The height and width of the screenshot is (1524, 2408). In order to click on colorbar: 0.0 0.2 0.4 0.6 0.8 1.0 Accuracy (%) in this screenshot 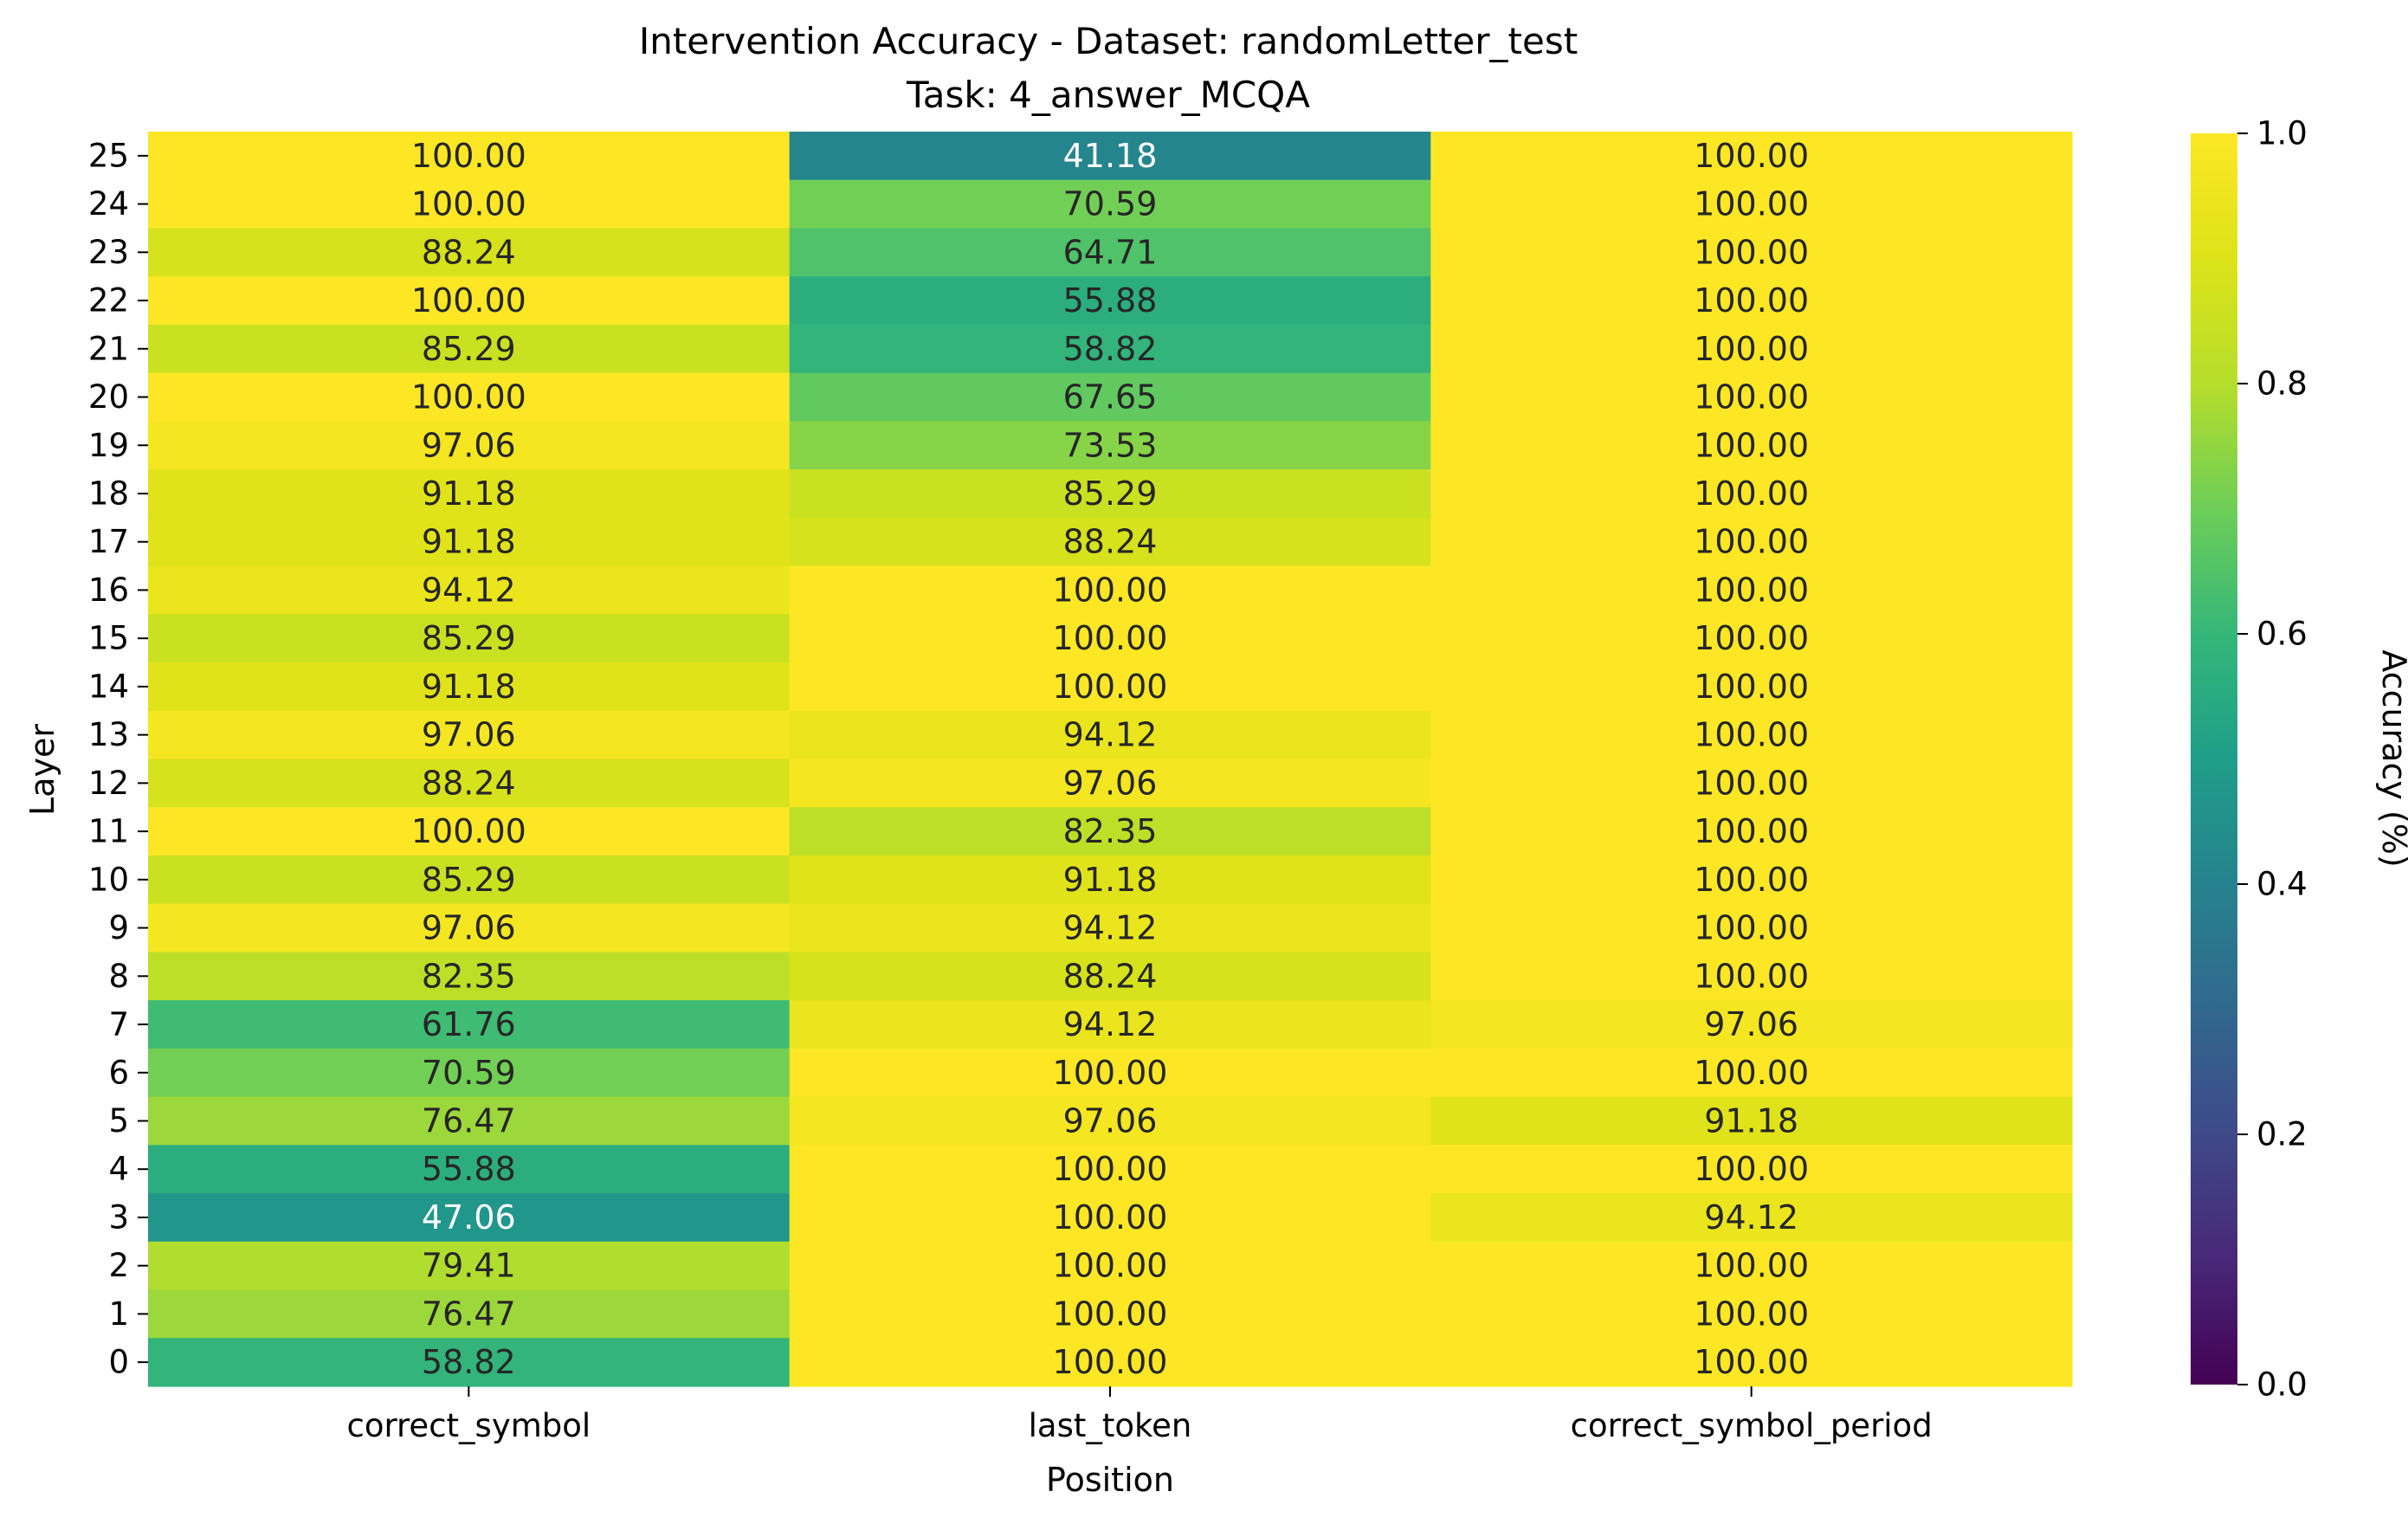, I will do `click(2299, 760)`.